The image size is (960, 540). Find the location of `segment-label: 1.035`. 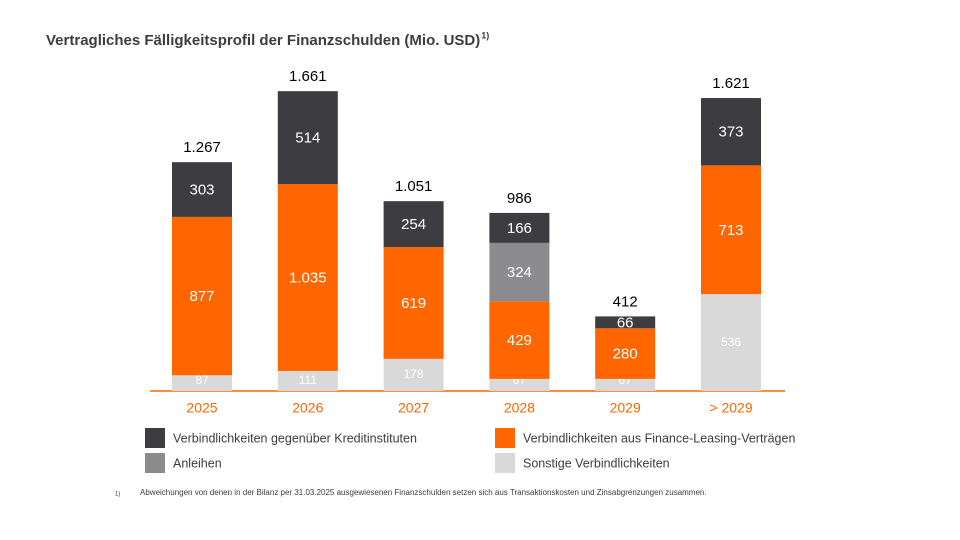

segment-label: 1.035 is located at coordinates (308, 277).